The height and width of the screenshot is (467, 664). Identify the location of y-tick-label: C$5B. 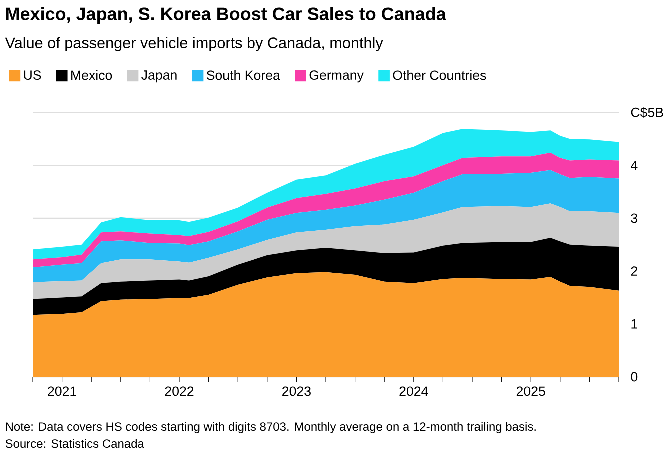
(647, 112).